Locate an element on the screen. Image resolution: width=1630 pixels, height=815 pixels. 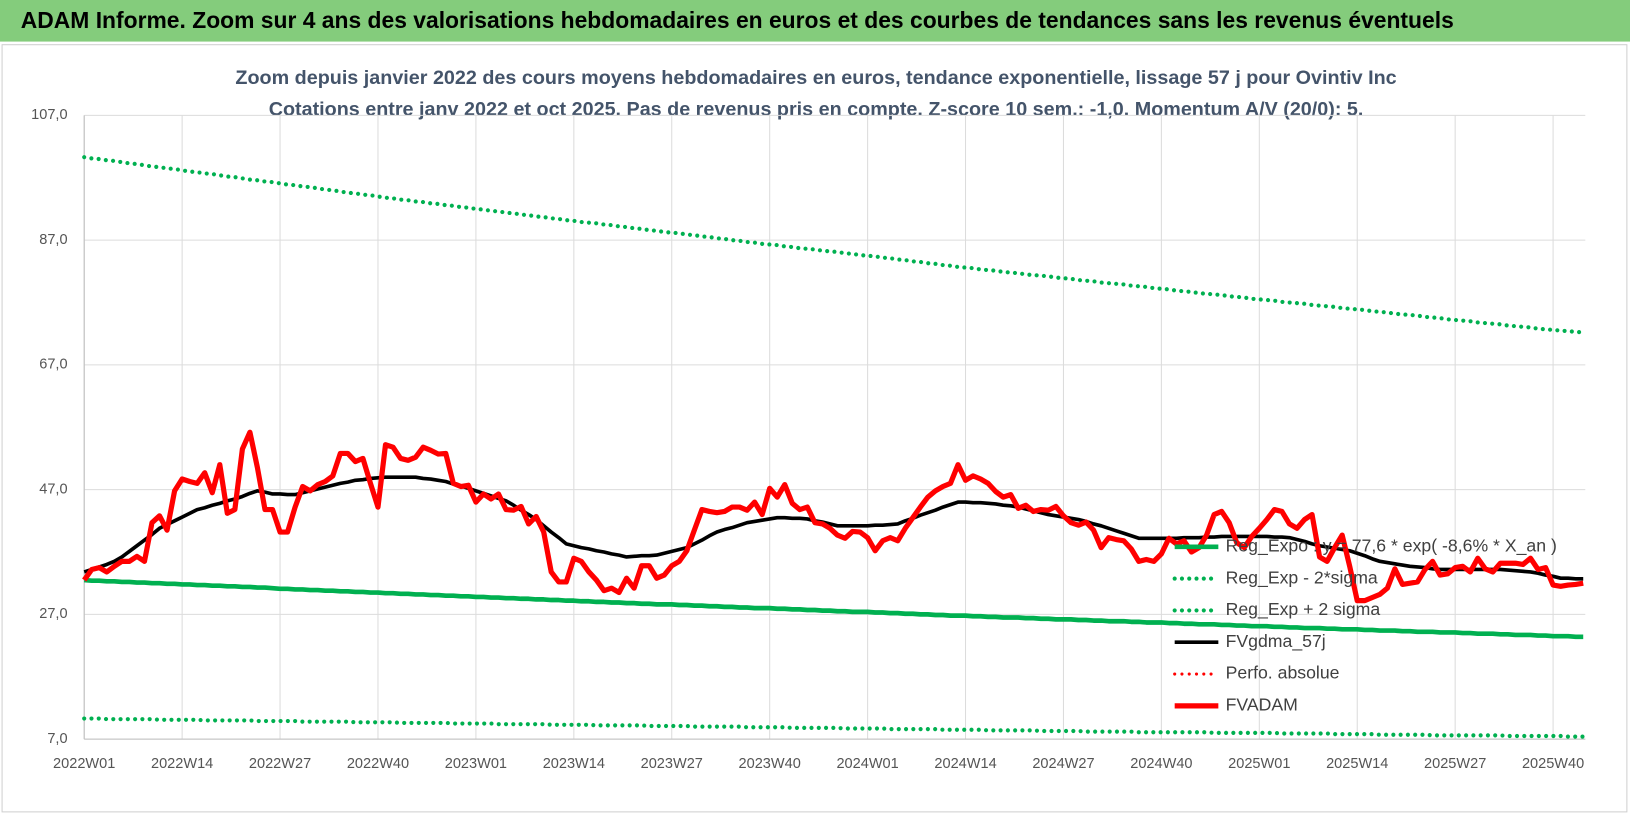
x-tick-label: 2022W40 is located at coordinates (378, 764).